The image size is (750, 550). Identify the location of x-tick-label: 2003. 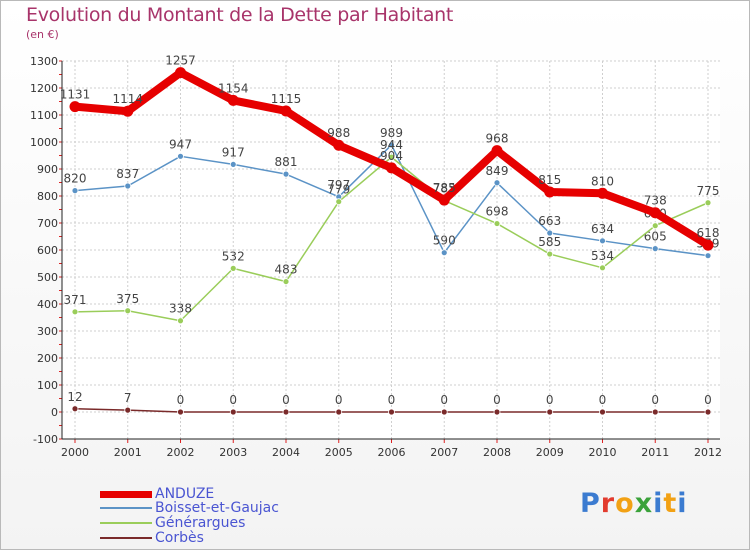
(233, 452).